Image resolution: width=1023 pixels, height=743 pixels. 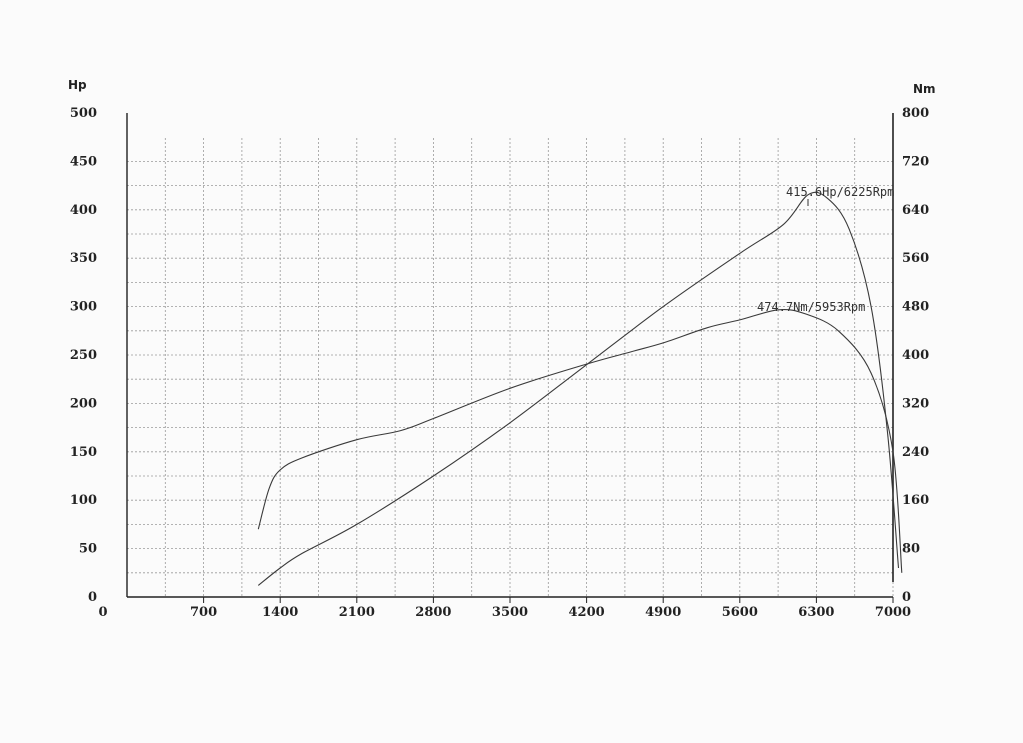 I want to click on x-tick-label: 700, so click(x=203, y=612).